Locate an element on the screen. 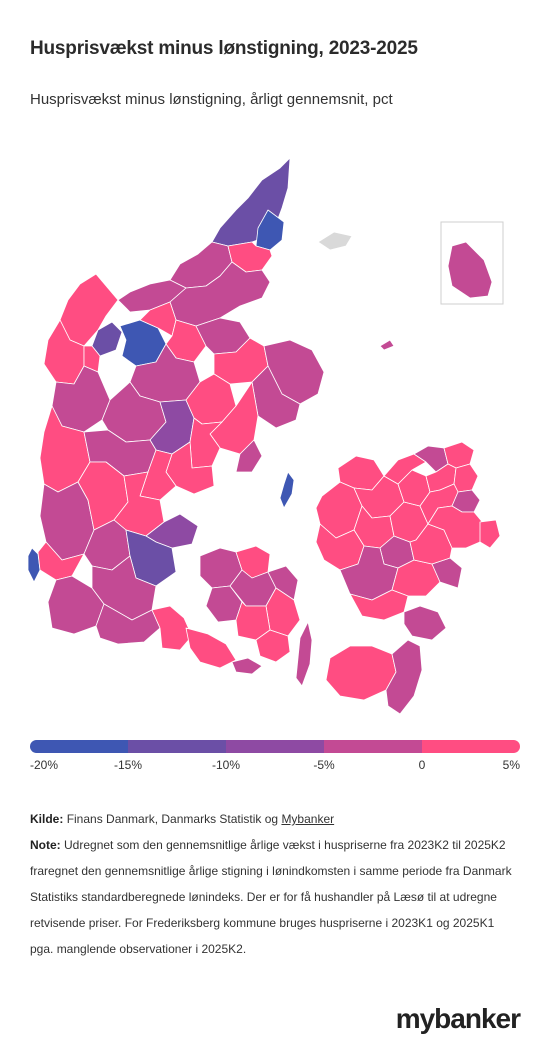 The width and height of the screenshot is (550, 1038). source-label: Kilde: is located at coordinates (47, 819).